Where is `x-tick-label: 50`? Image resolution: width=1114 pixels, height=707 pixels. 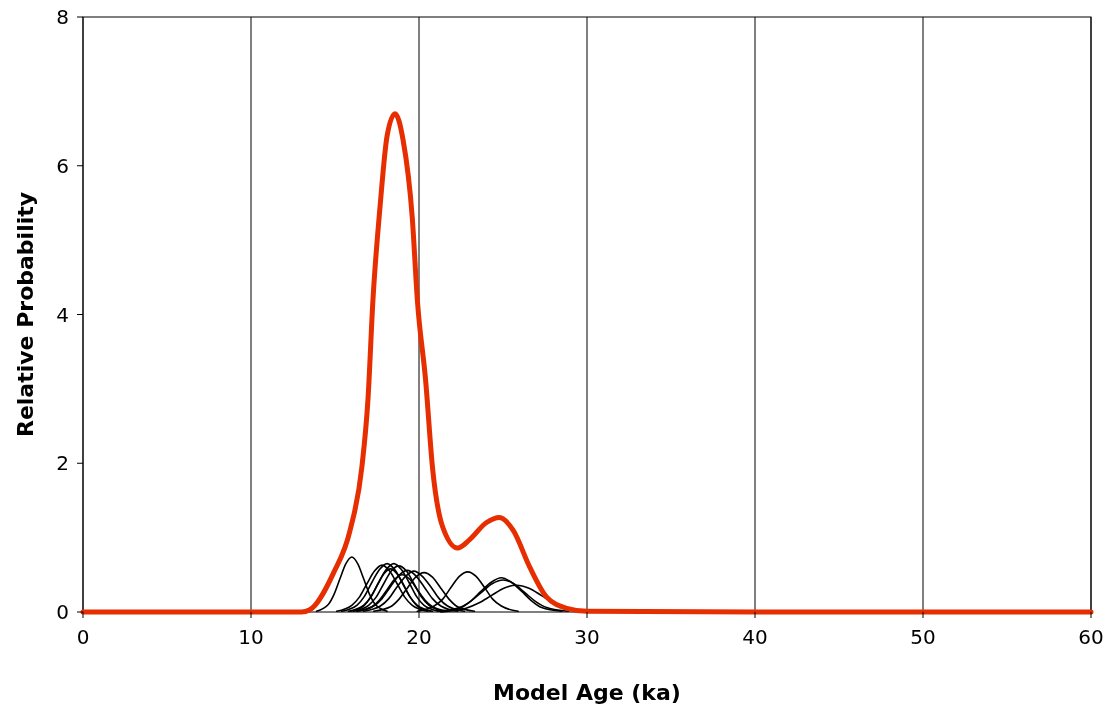 x-tick-label: 50 is located at coordinates (923, 637).